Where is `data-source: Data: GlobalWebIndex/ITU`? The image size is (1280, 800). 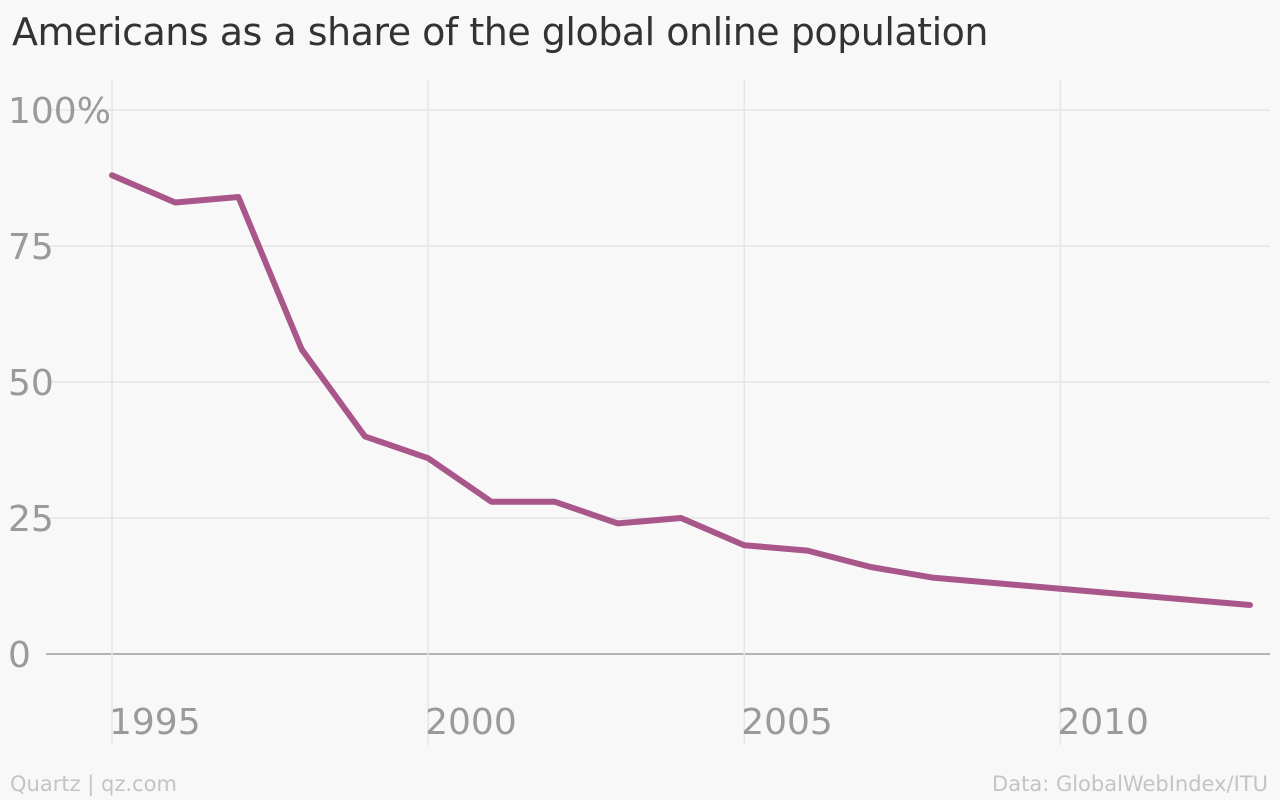 data-source: Data: GlobalWebIndex/ITU is located at coordinates (1130, 784).